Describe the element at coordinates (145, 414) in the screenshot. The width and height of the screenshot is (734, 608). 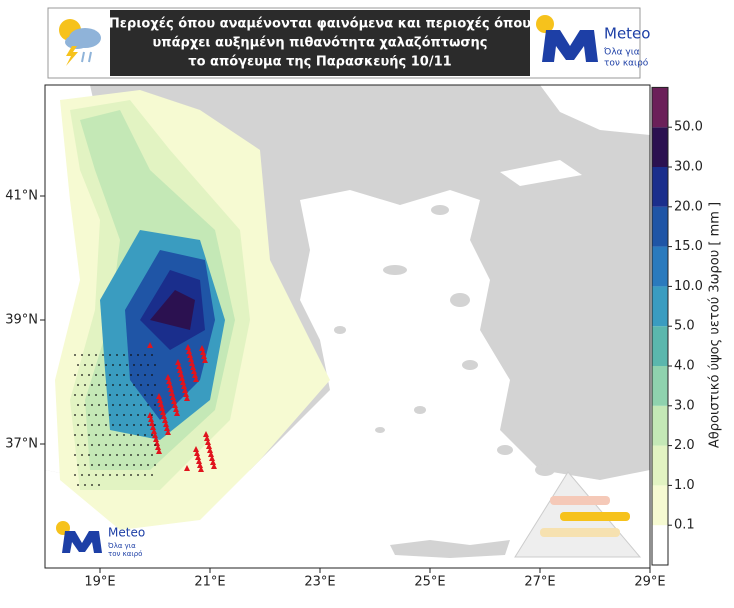
I see `hail-markers` at that location.